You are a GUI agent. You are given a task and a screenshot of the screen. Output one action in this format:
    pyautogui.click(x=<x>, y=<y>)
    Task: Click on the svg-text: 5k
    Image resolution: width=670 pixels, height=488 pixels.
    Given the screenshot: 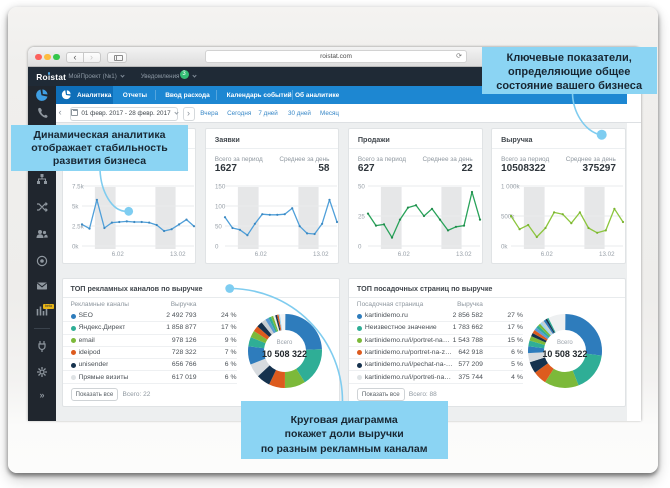 What is the action you would take?
    pyautogui.click(x=74, y=207)
    